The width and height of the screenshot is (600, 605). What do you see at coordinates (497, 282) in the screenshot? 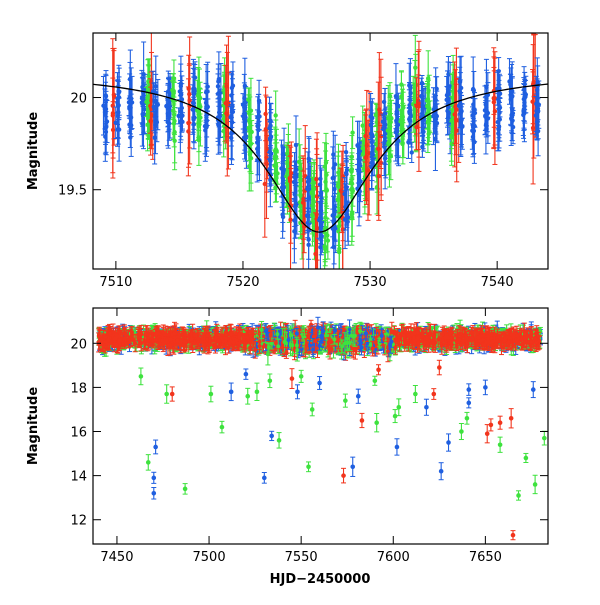
I see `x-tick-label: 7540` at bounding box center [497, 282].